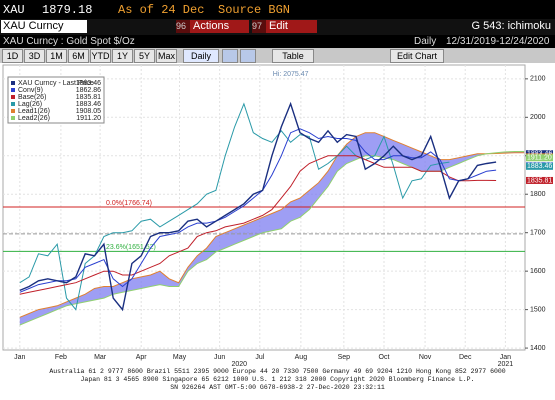 This screenshot has height=400, width=555. Describe the element at coordinates (88, 97) in the screenshot. I see `legend-value: 1835.81` at that location.